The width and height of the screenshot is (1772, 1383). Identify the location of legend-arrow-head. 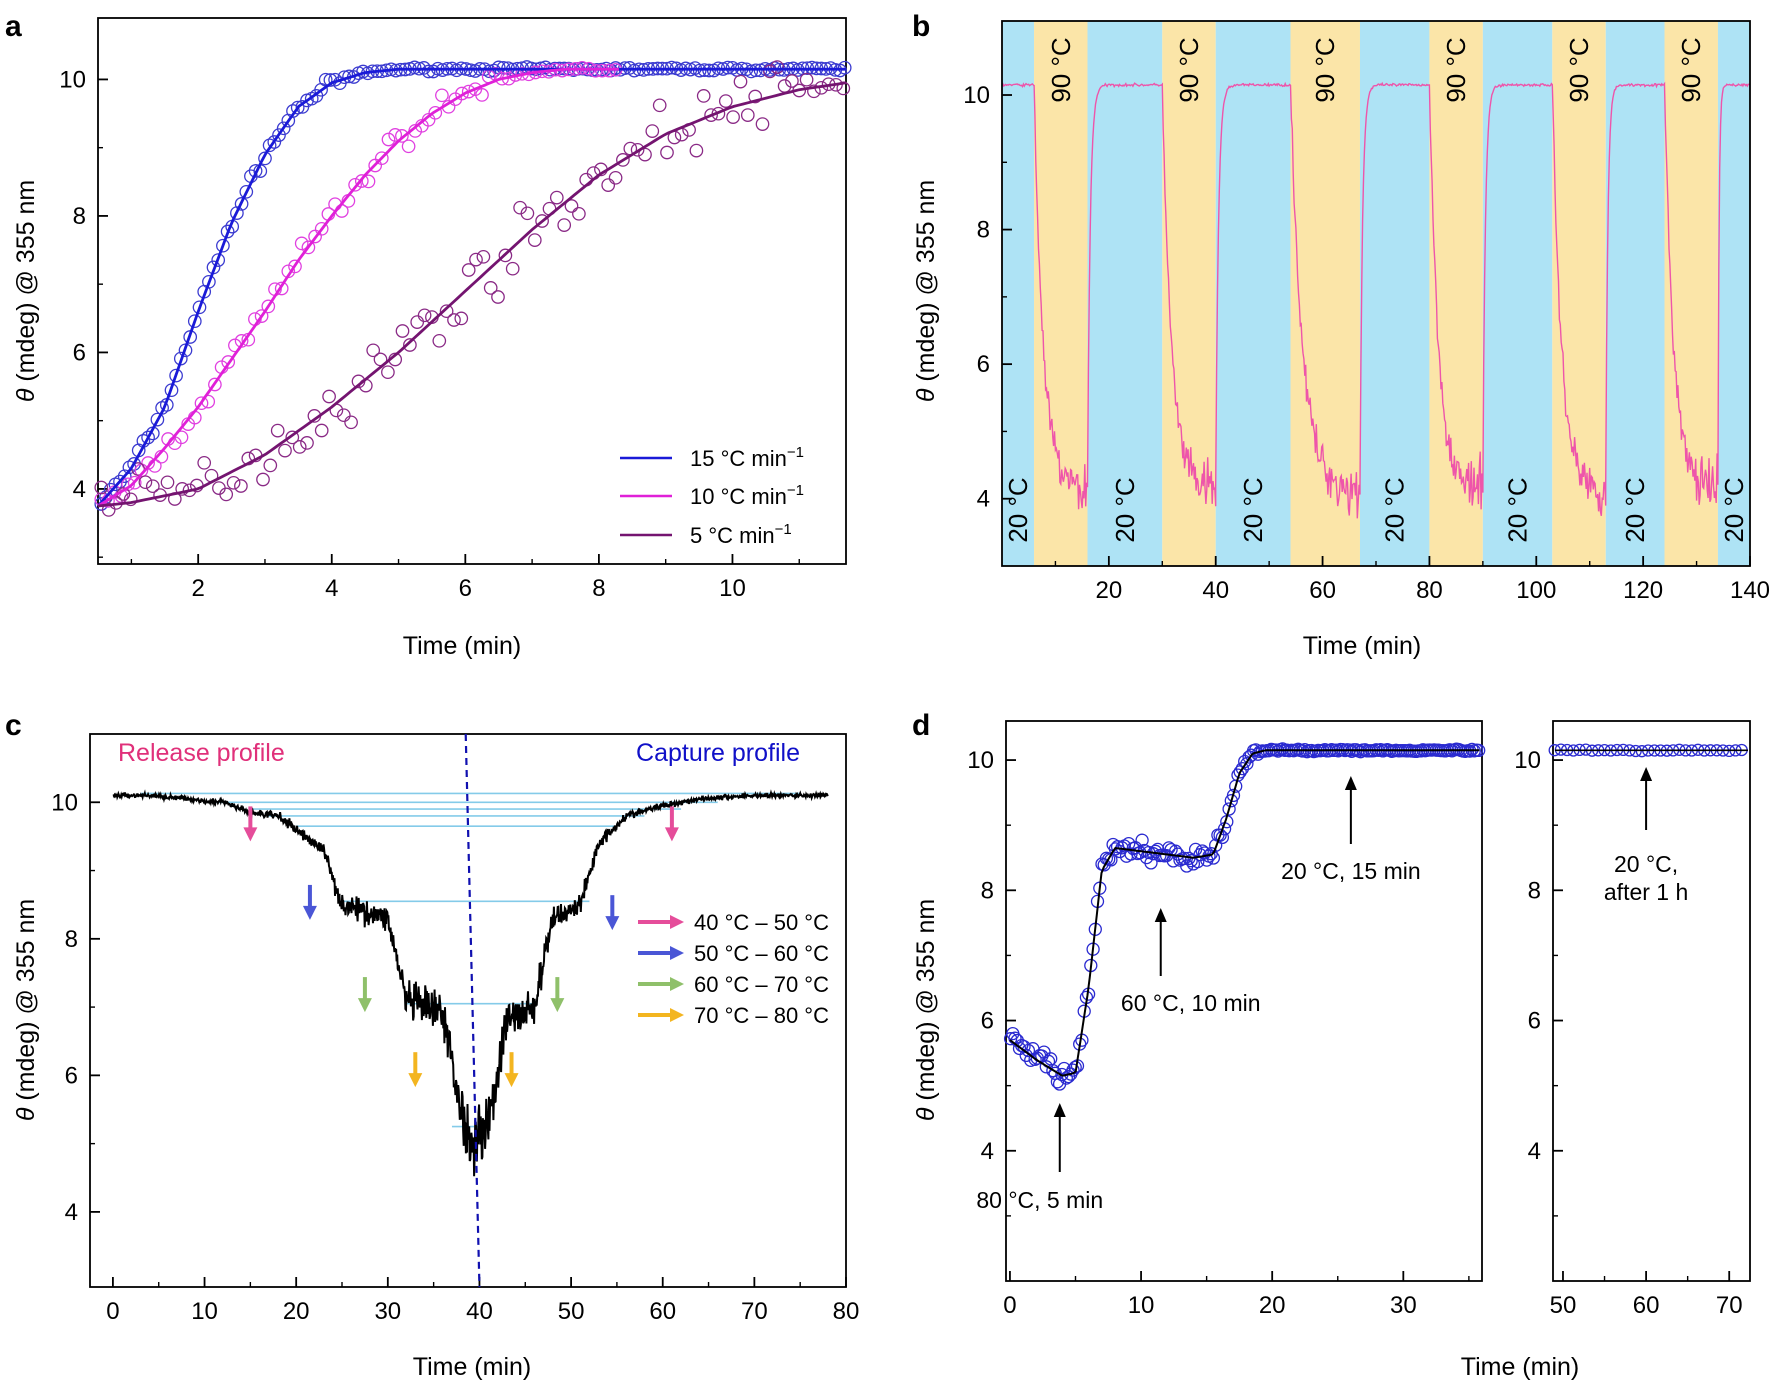
(677, 922).